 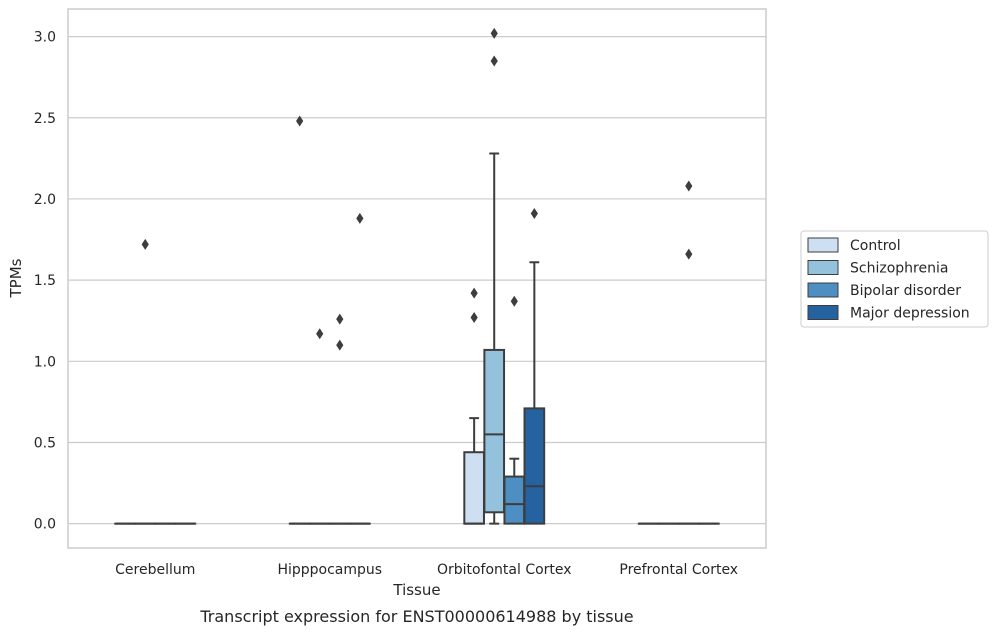 I want to click on y-axis-label: TPMs, so click(x=16, y=278).